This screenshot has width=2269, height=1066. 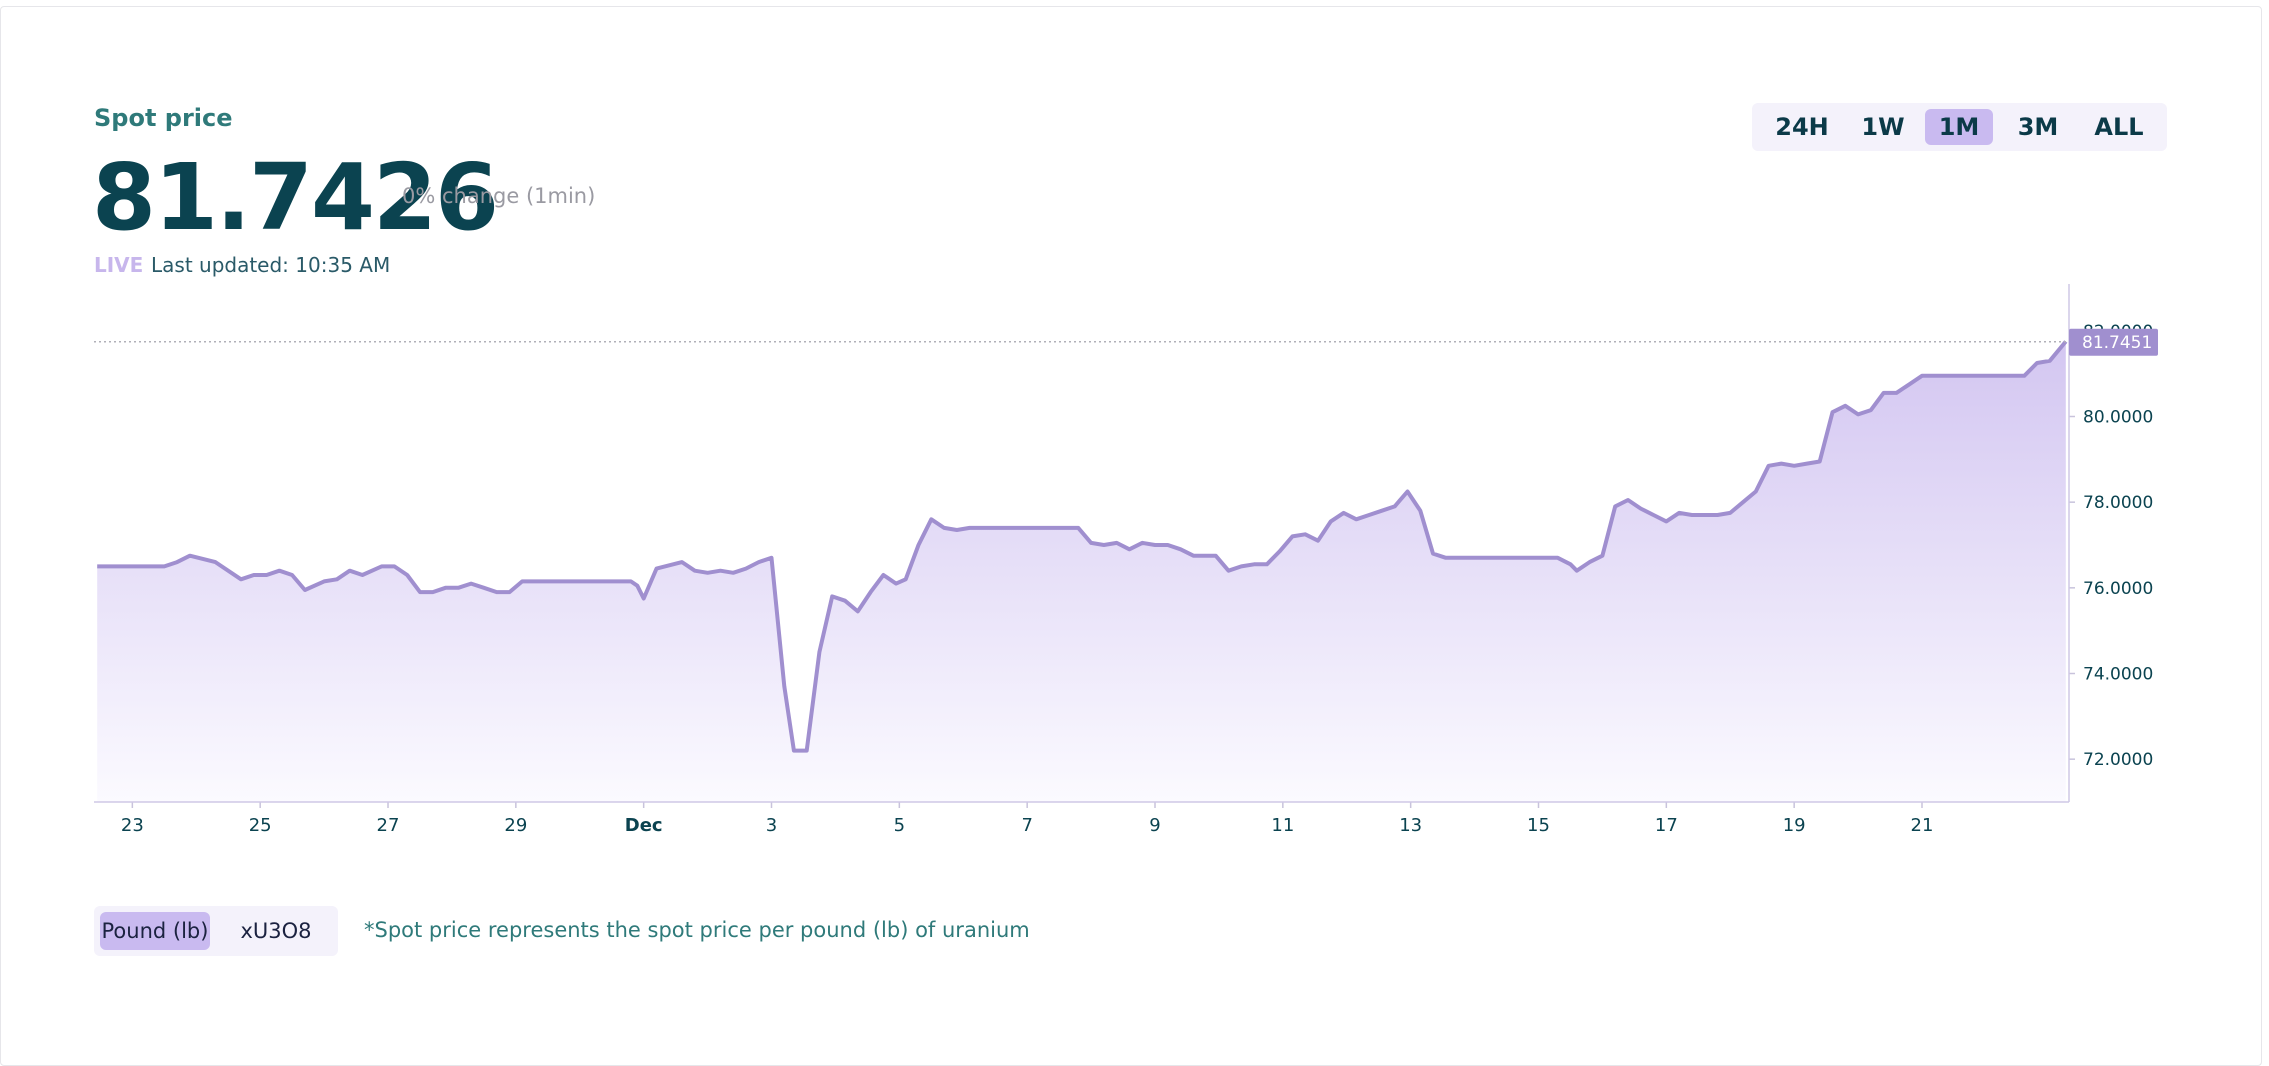 I want to click on x-tick-label: 19, so click(x=1794, y=825).